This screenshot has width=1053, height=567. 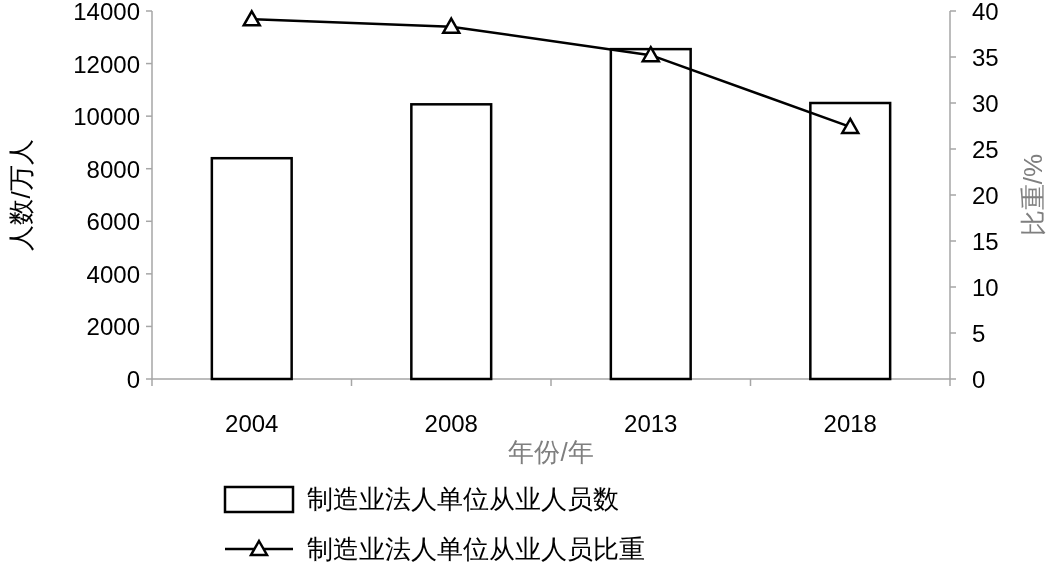 What do you see at coordinates (850, 423) in the screenshot?
I see `x-tick-label: 2018` at bounding box center [850, 423].